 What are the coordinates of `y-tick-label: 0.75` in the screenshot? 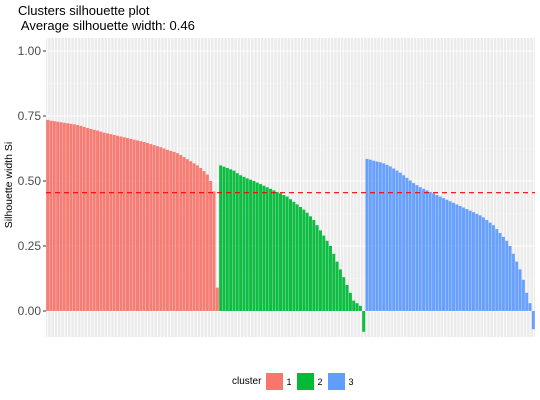 It's located at (30, 116).